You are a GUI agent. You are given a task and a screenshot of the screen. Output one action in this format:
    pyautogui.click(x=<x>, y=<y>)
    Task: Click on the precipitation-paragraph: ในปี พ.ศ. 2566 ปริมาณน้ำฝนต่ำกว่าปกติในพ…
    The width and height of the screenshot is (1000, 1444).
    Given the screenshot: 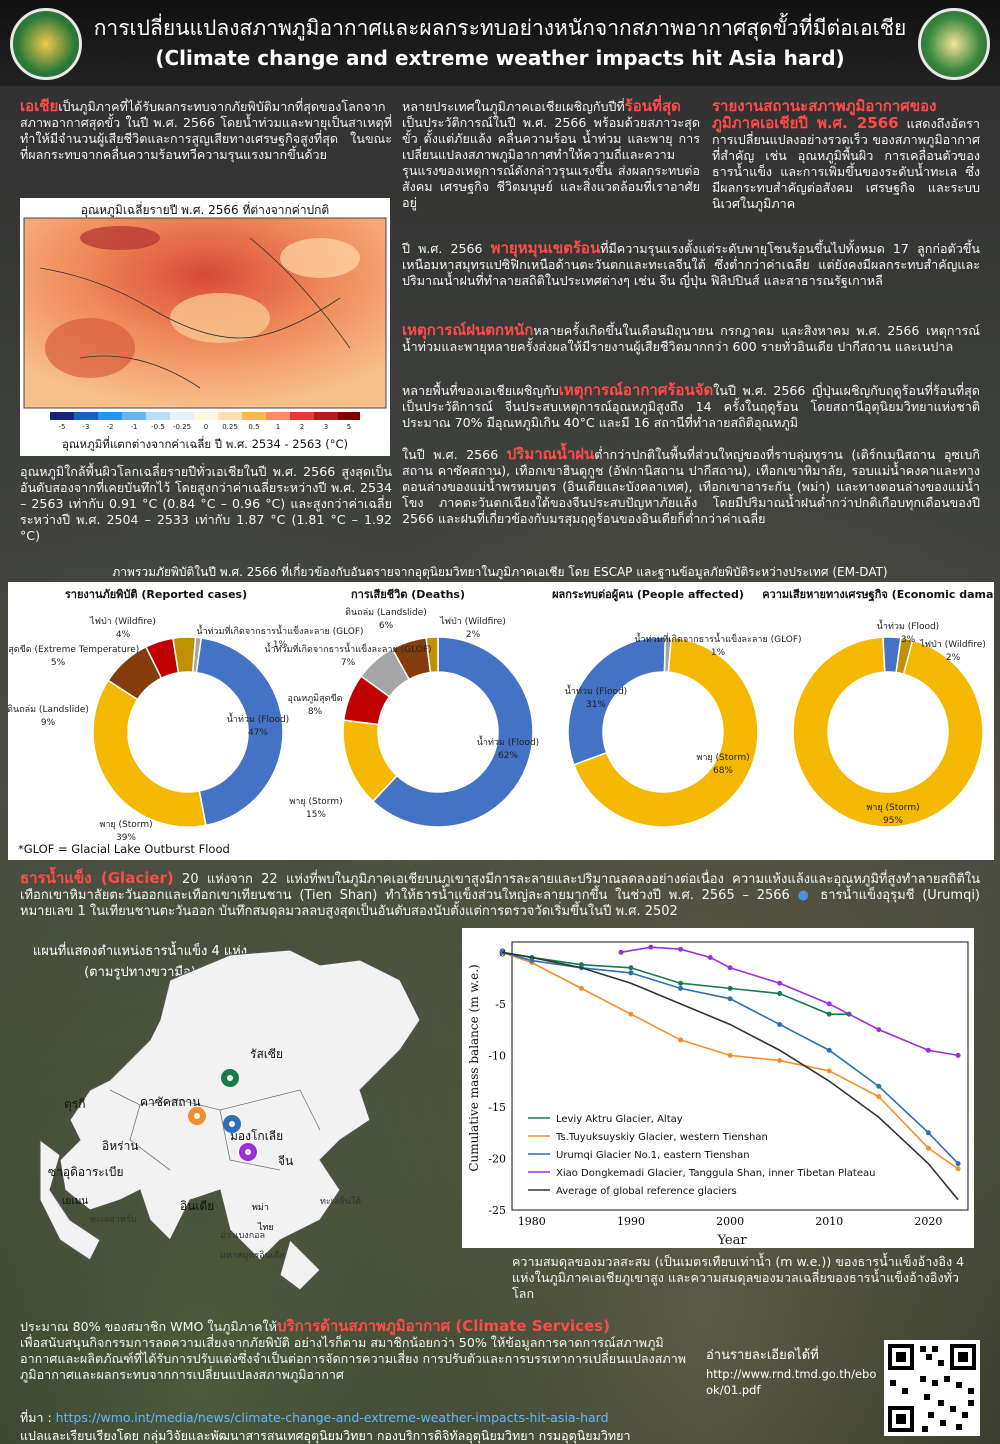 What is the action you would take?
    pyautogui.click(x=691, y=485)
    